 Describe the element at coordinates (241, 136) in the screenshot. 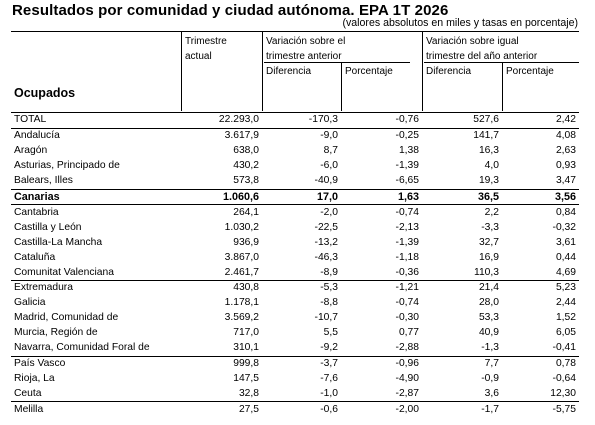

I see `current-quarter-cell: 3.617,9` at that location.